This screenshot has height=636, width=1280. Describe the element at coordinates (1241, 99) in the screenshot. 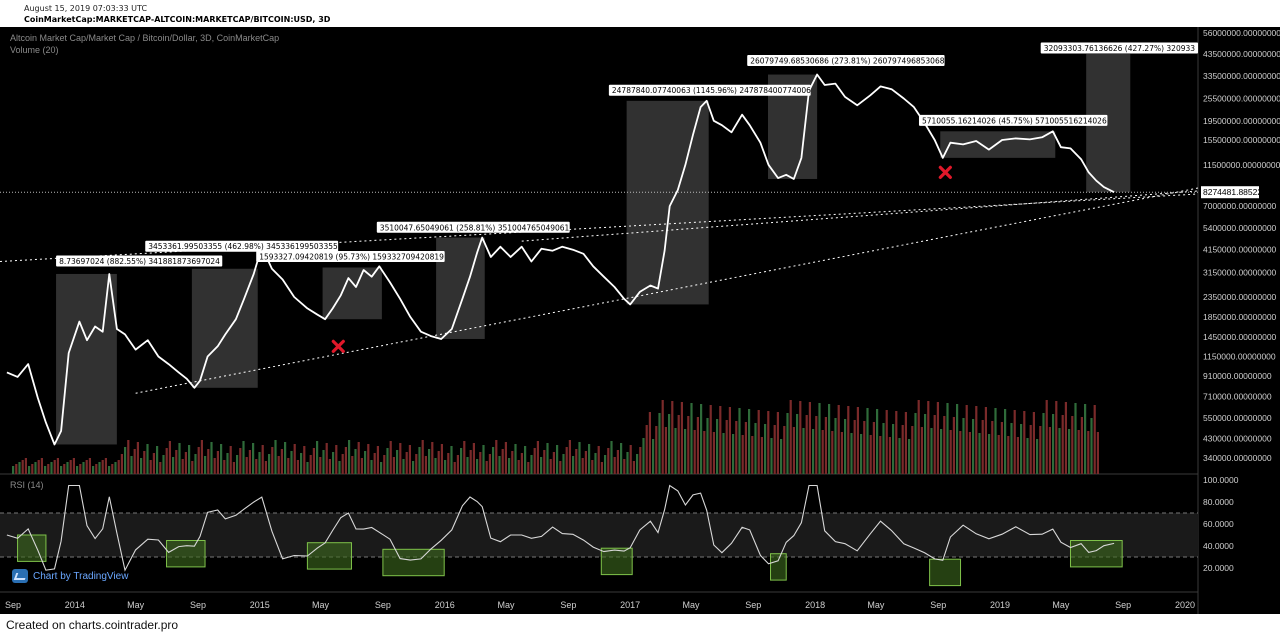

I see `y-tick-label: 25500000.00000000` at that location.